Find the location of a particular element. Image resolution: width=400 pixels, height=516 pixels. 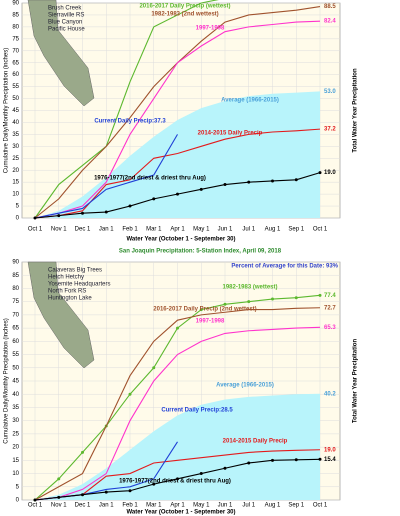

series-label: 1982-1983 (2nd wettest) is located at coordinates (184, 15).